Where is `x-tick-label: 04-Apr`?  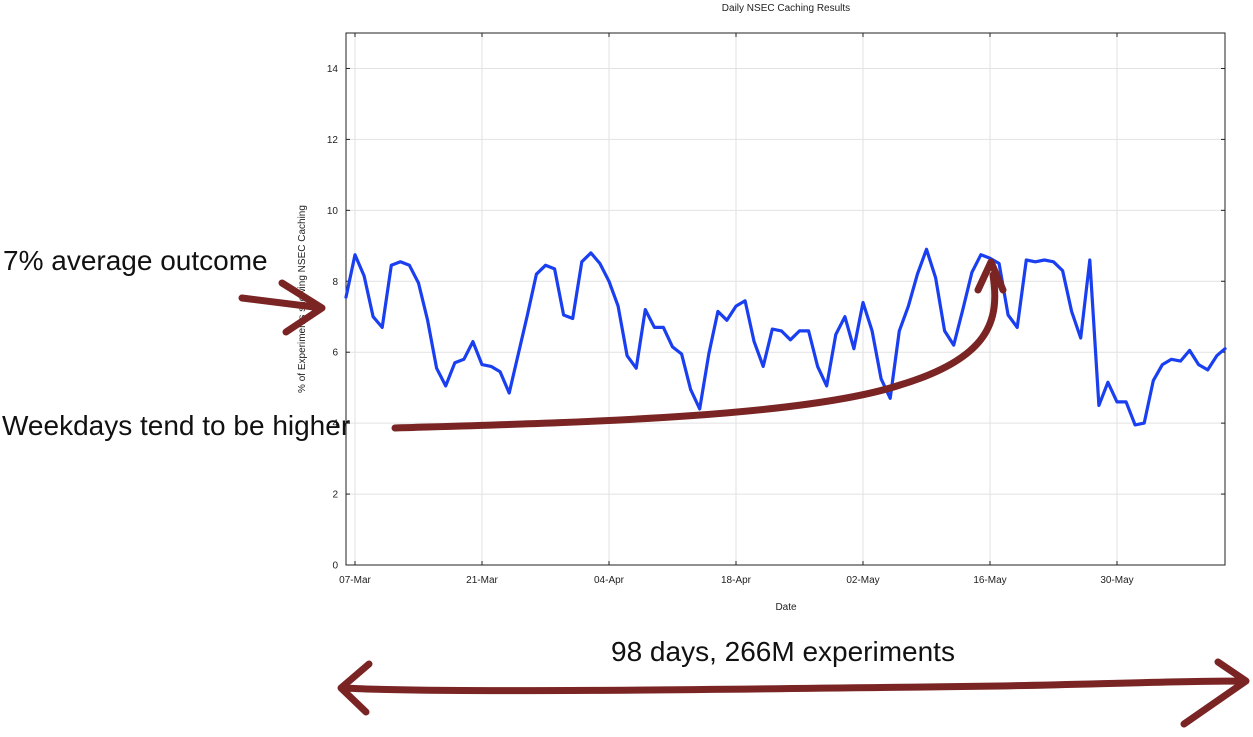
x-tick-label: 04-Apr is located at coordinates (609, 580).